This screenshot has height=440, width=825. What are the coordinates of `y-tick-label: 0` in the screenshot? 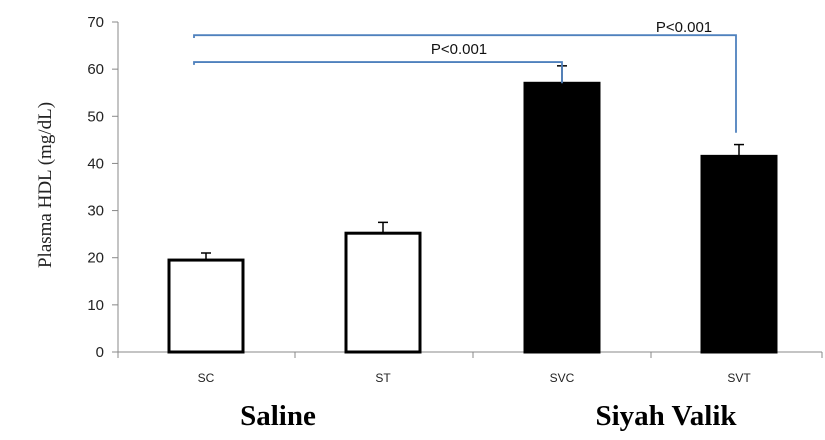 It's located at (100, 352).